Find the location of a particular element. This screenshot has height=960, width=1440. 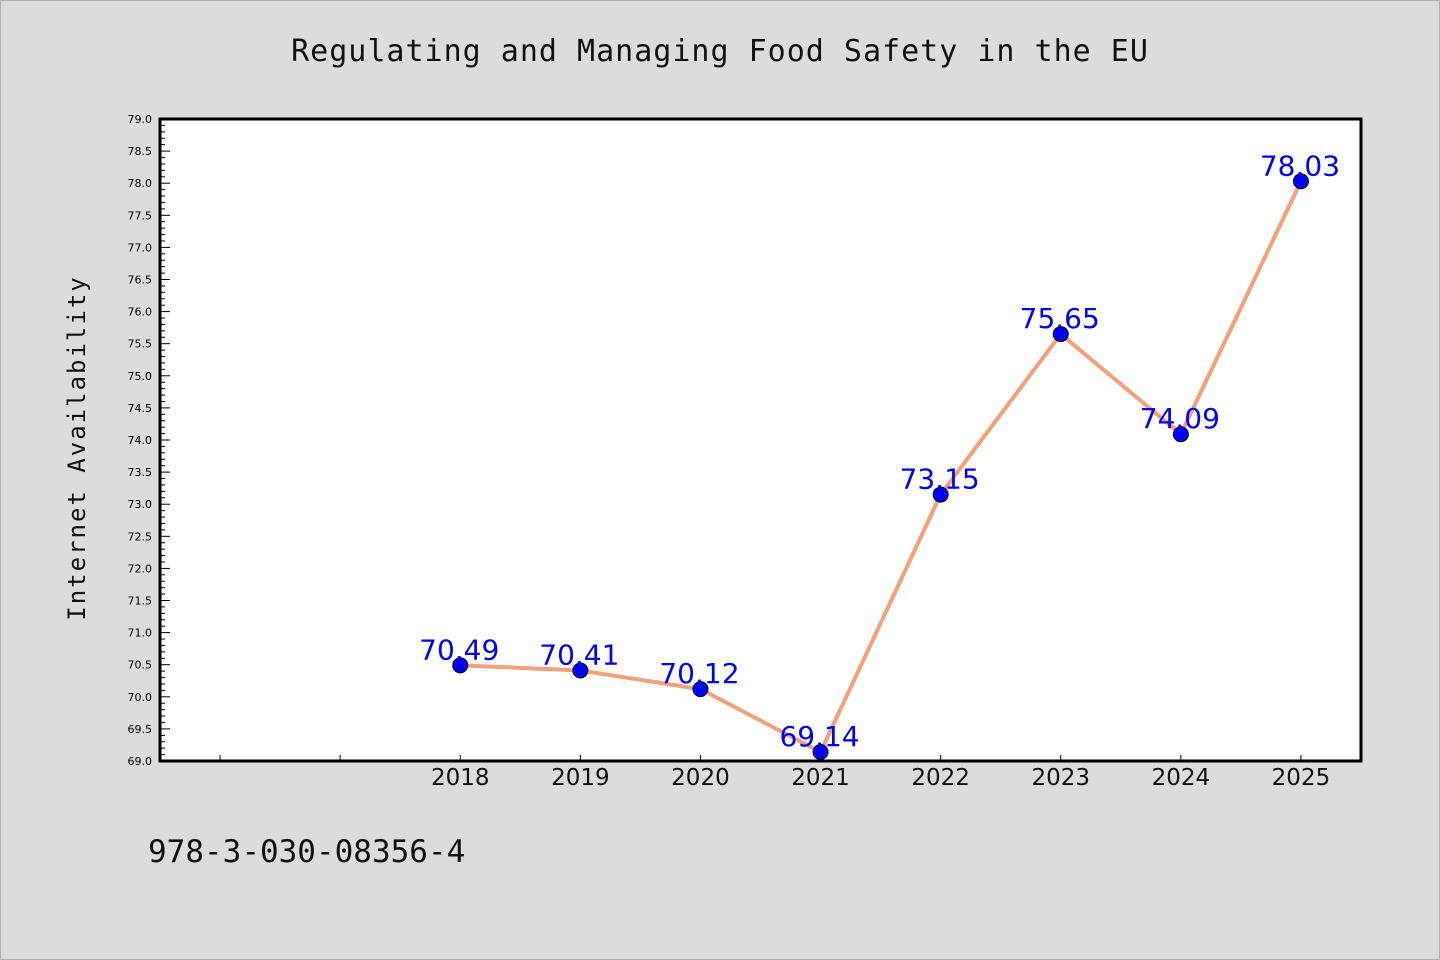

y-tick-label: 79.0 is located at coordinates (140, 119).